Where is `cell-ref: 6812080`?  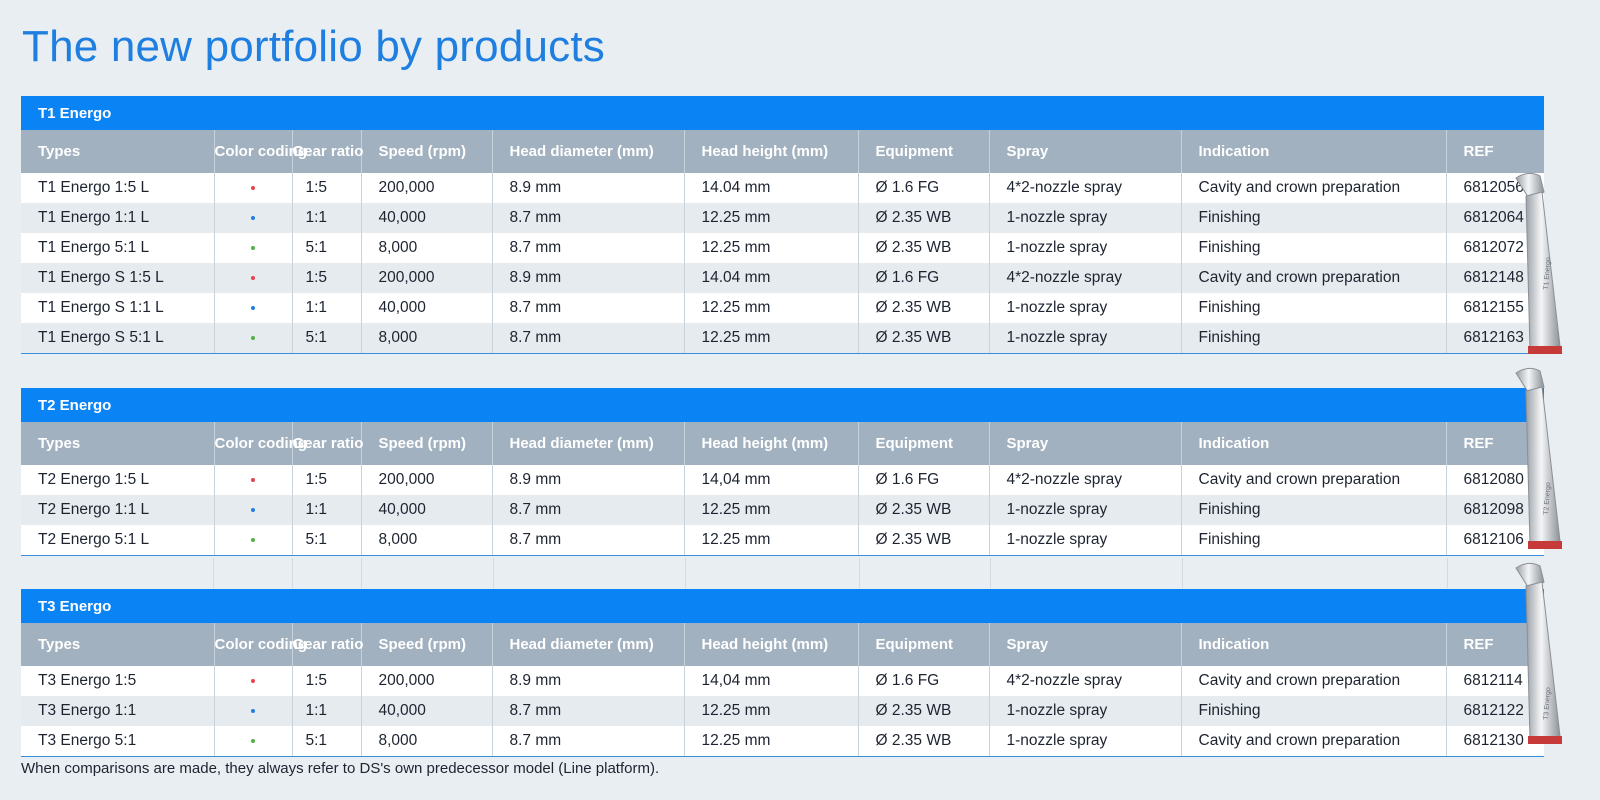
cell-ref: 6812080 is located at coordinates (1495, 480).